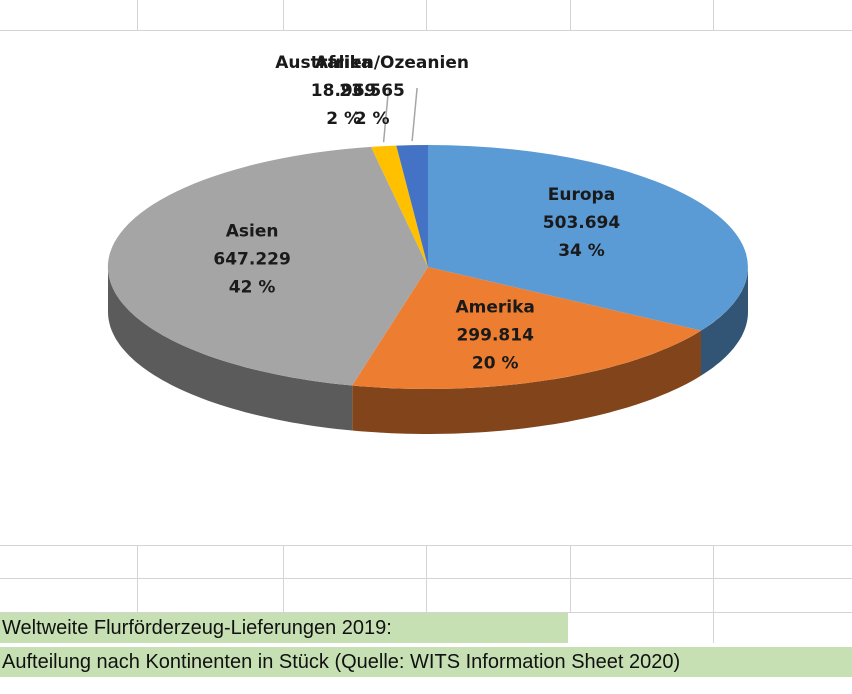 Image resolution: width=852 pixels, height=694 pixels. Describe the element at coordinates (230, 349) in the screenshot. I see `pie-side-asien` at that location.